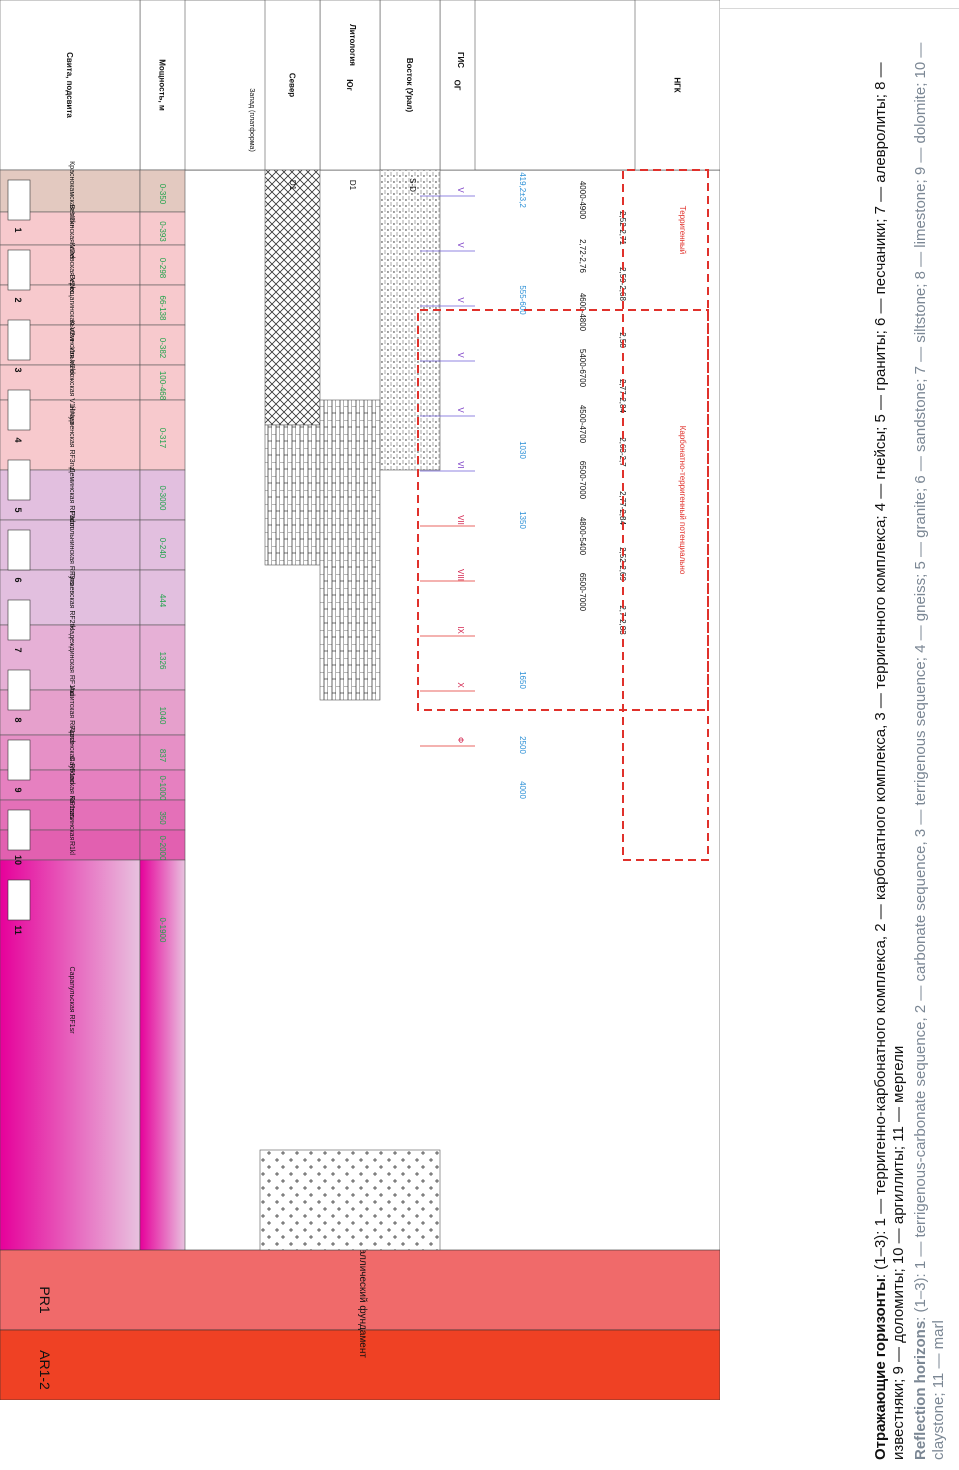  I want to click on header-ngk: НГК, so click(677, 84).